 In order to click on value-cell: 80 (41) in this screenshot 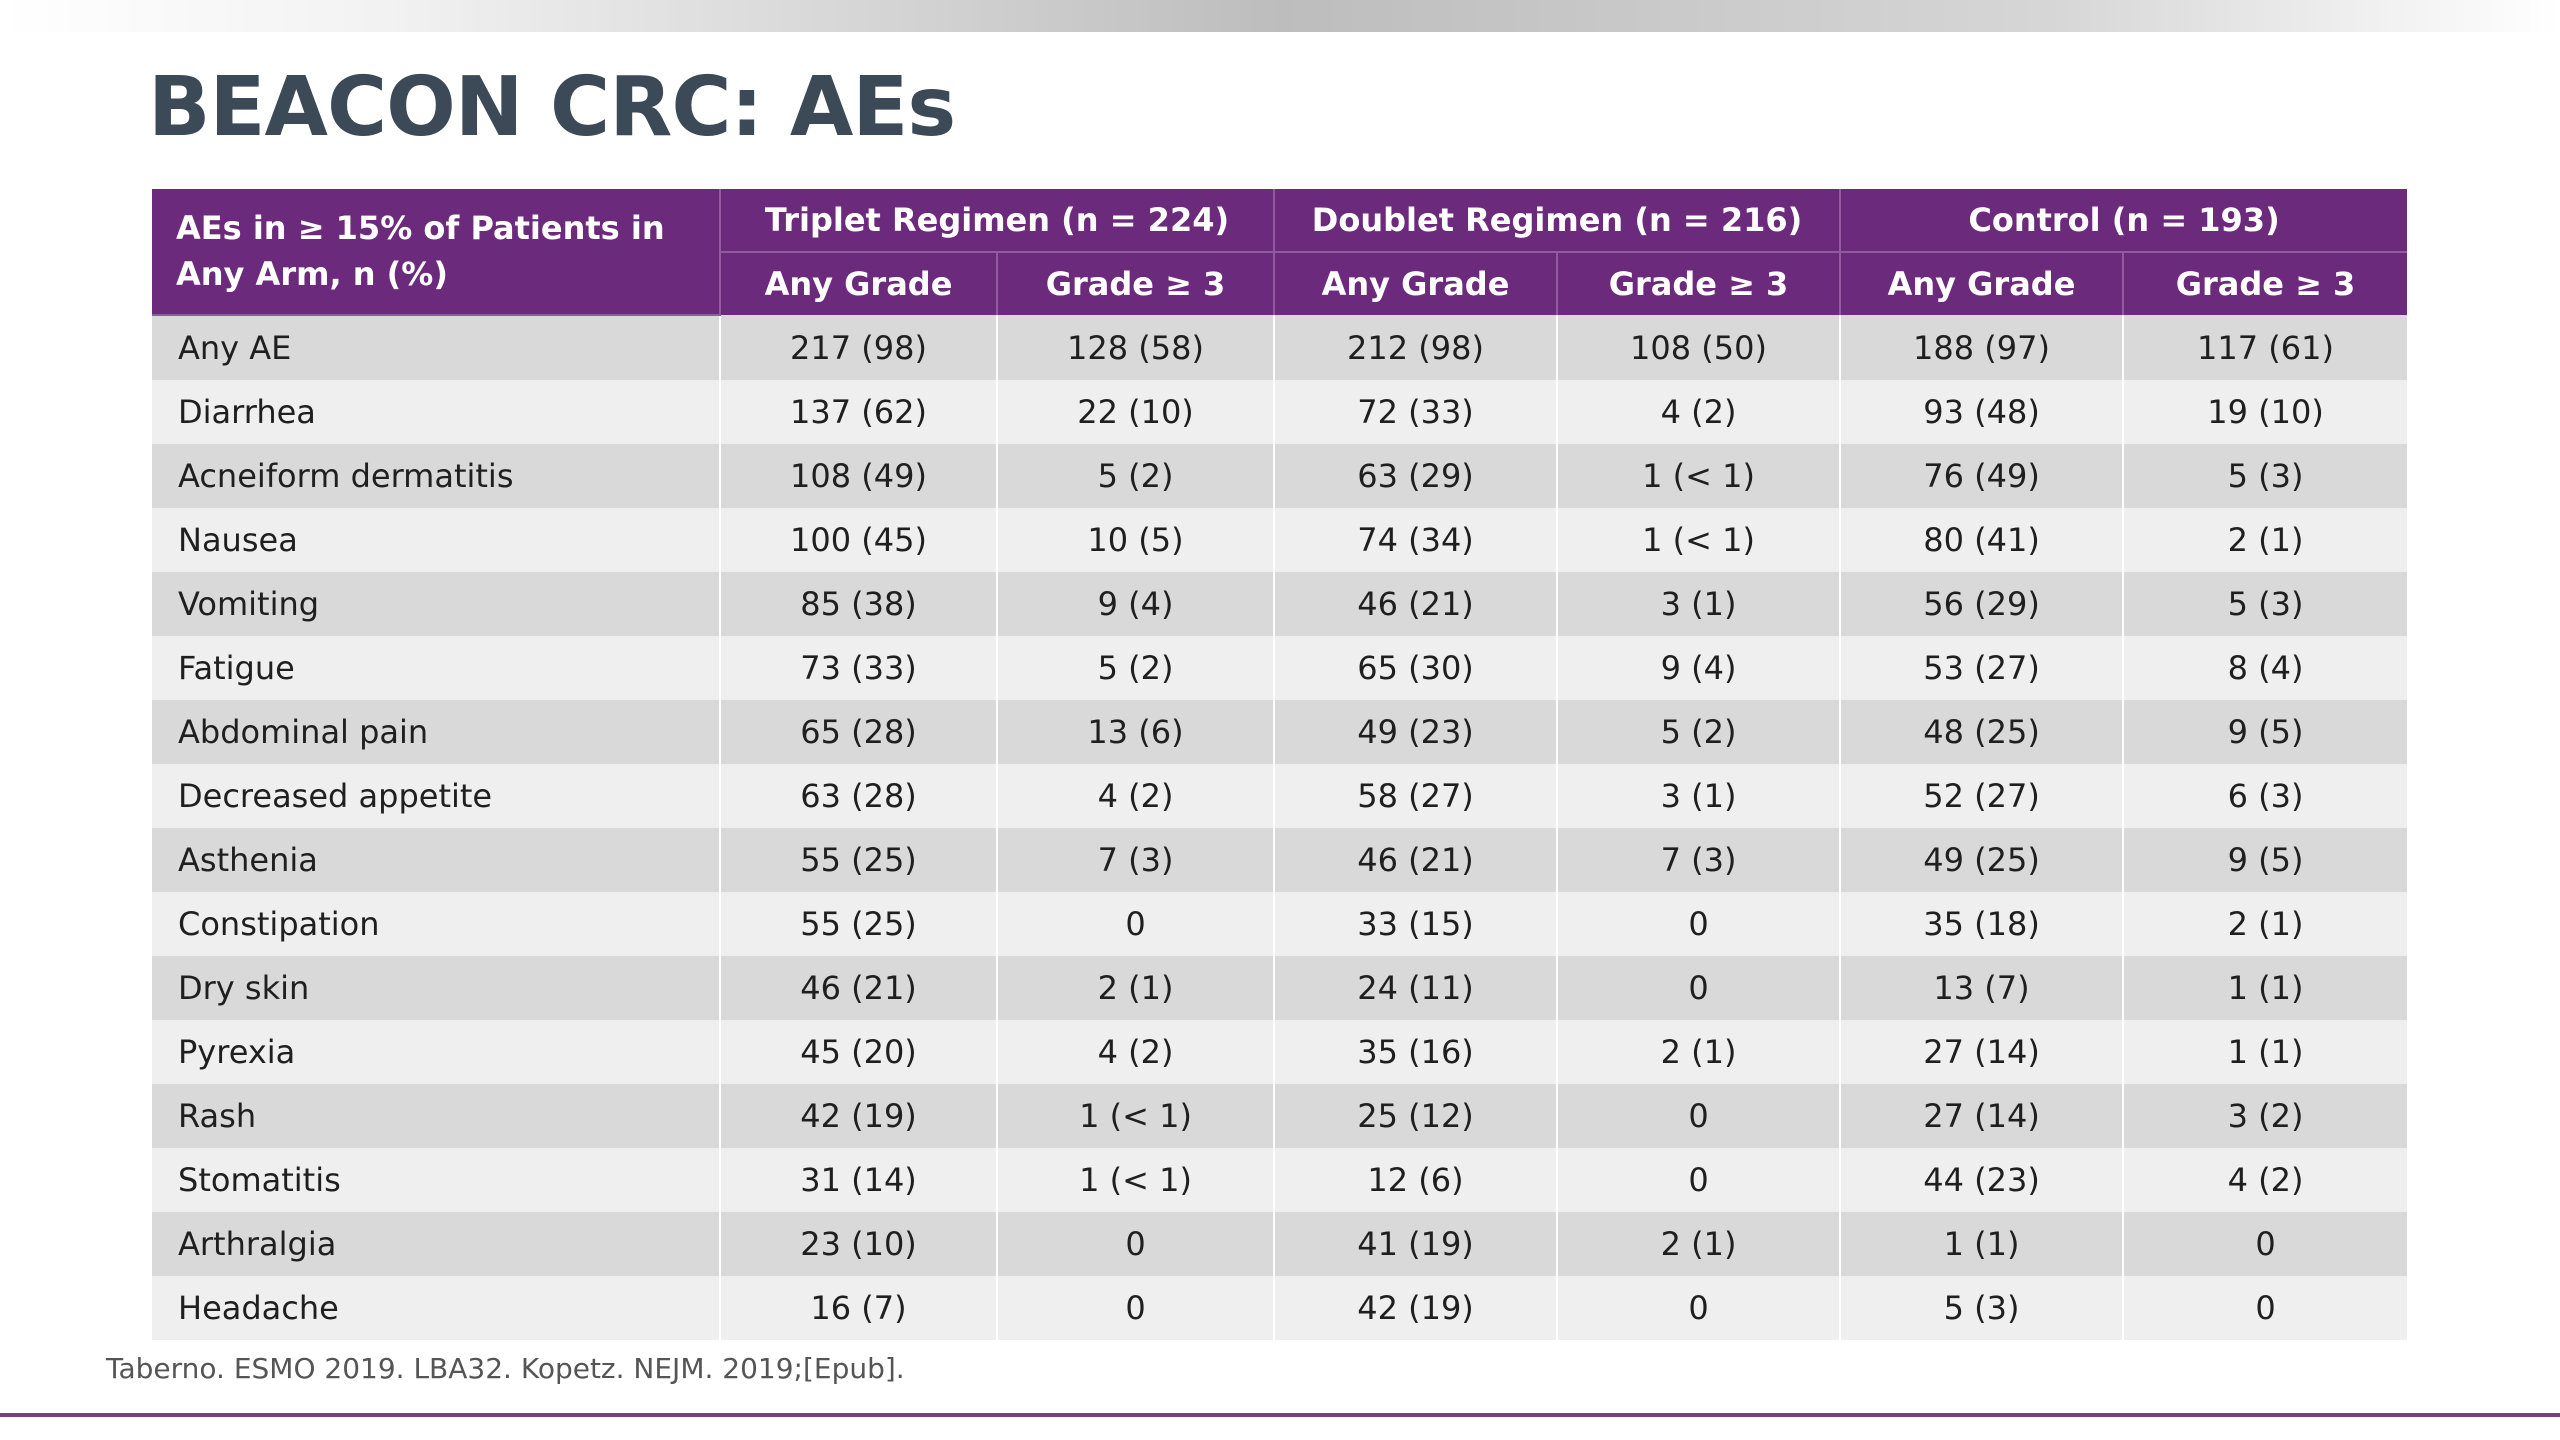, I will do `click(1981, 540)`.